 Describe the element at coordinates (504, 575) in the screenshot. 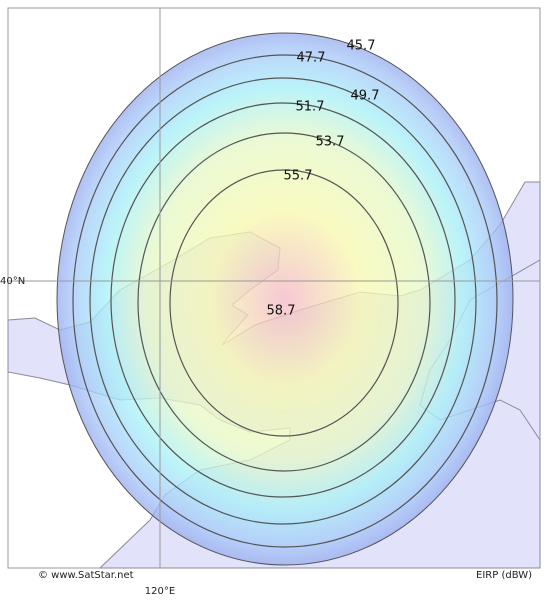

I see `unit-label: EIRP (dBW)` at that location.